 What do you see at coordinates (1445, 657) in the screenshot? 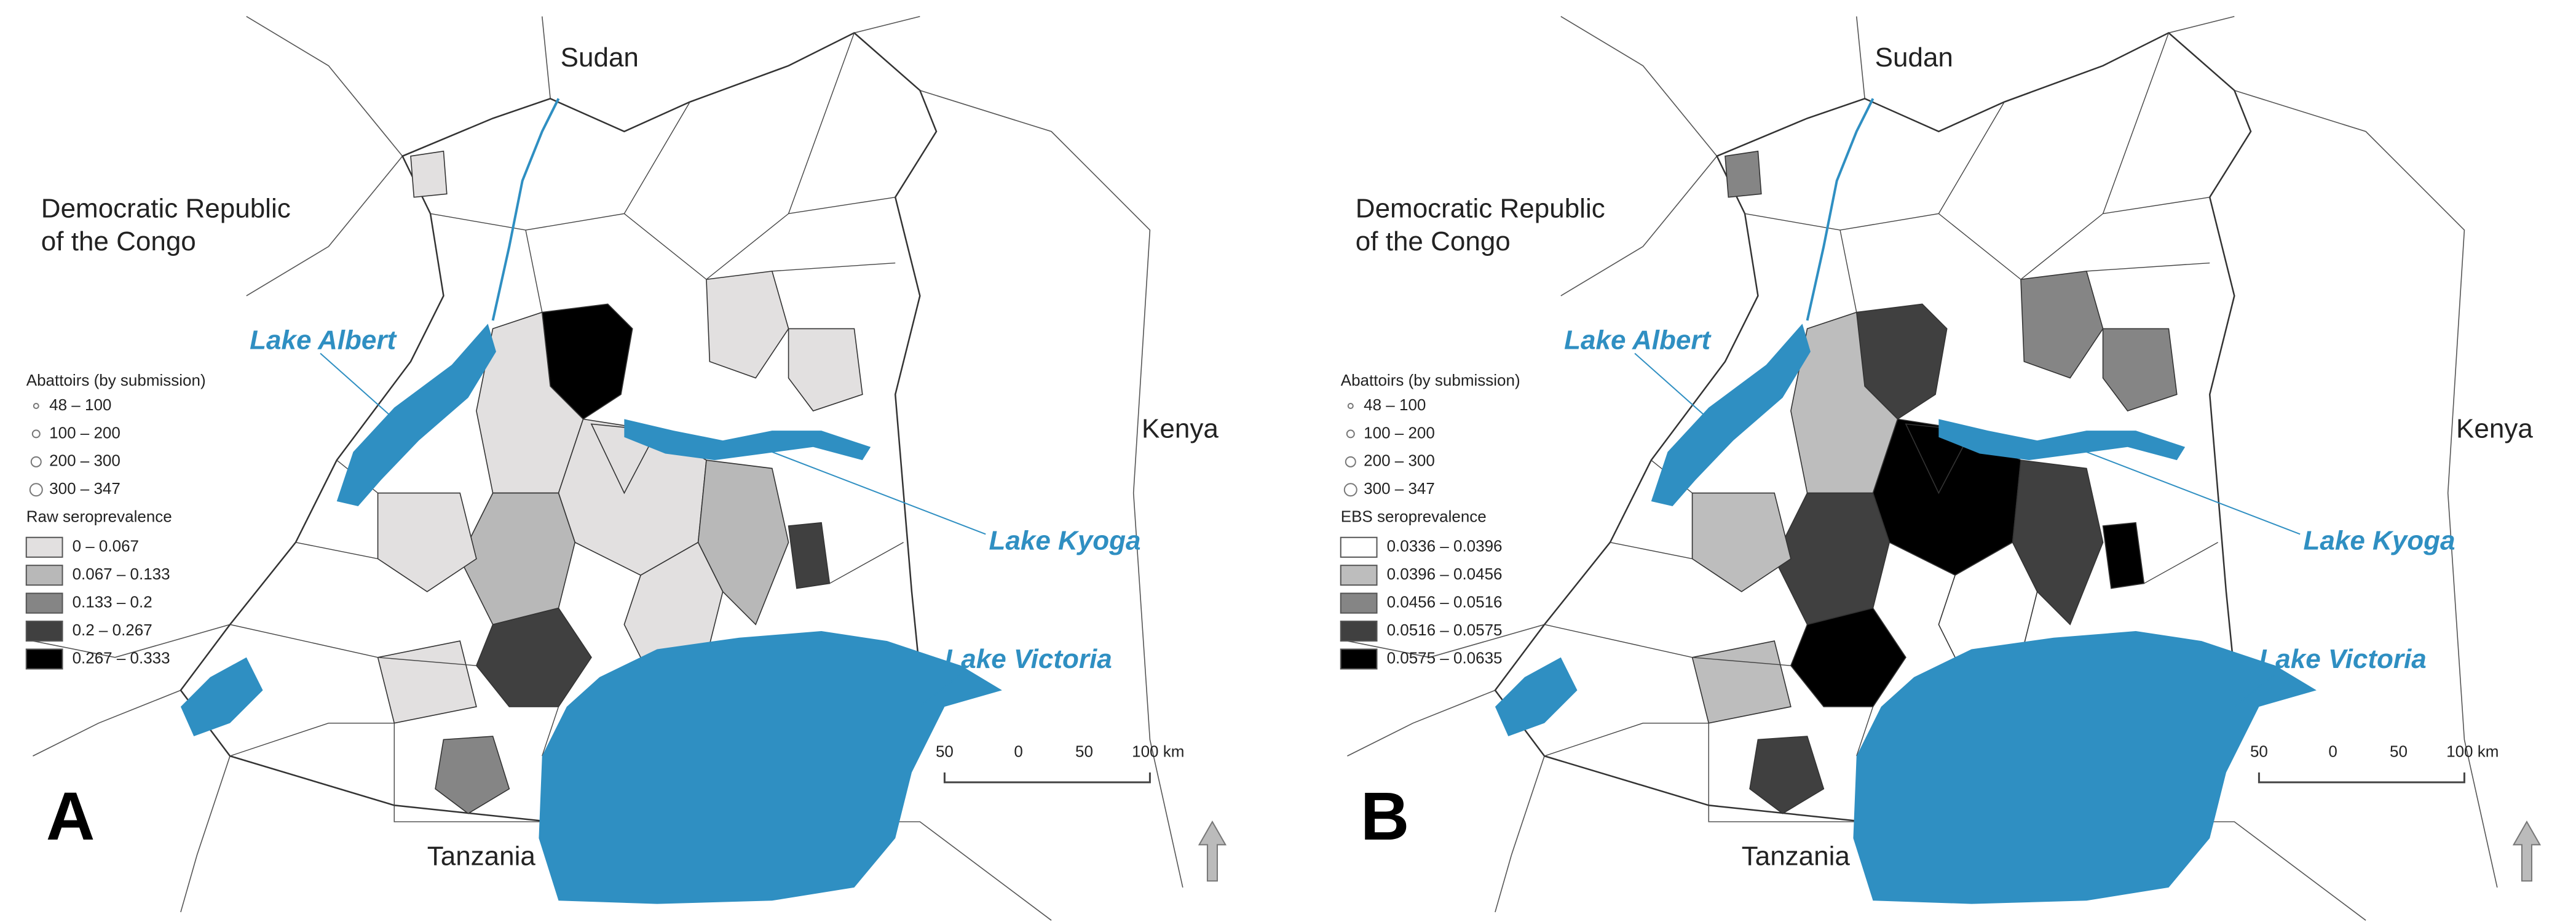
I see `legend-item: 0.0575 – 0.0635` at bounding box center [1445, 657].